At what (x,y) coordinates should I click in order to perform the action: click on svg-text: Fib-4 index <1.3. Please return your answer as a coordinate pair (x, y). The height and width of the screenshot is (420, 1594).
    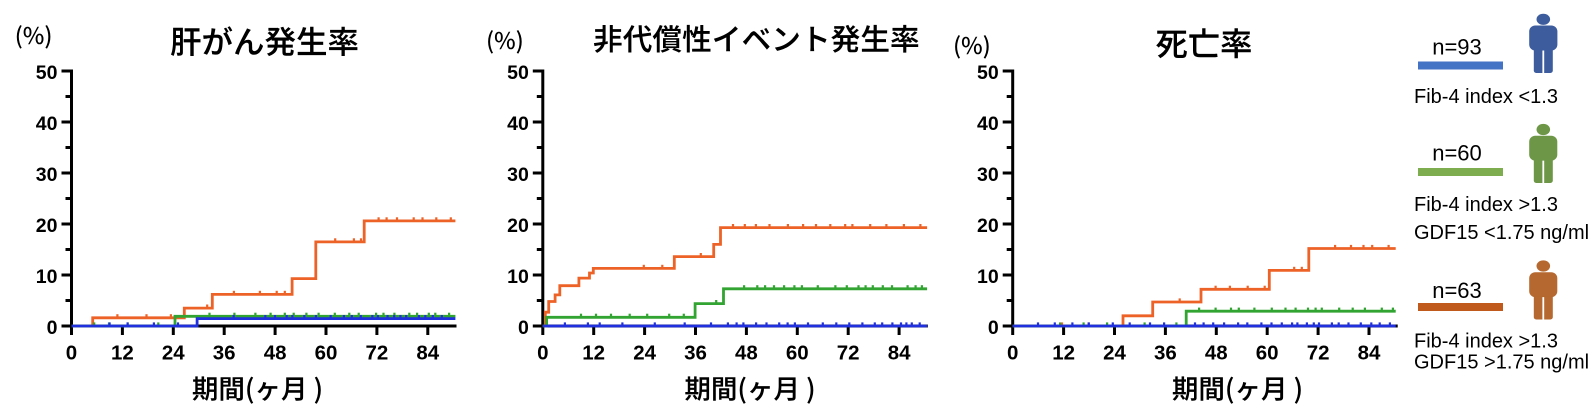
    Looking at the image, I should click on (1486, 97).